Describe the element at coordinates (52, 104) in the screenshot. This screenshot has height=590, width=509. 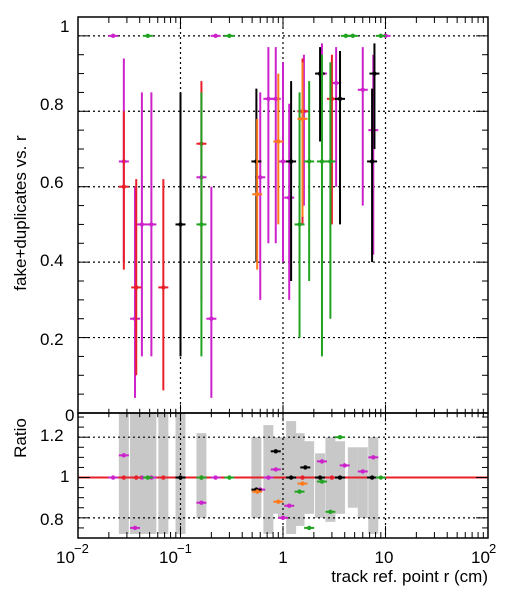
I see `y-tick-label: 0.8` at that location.